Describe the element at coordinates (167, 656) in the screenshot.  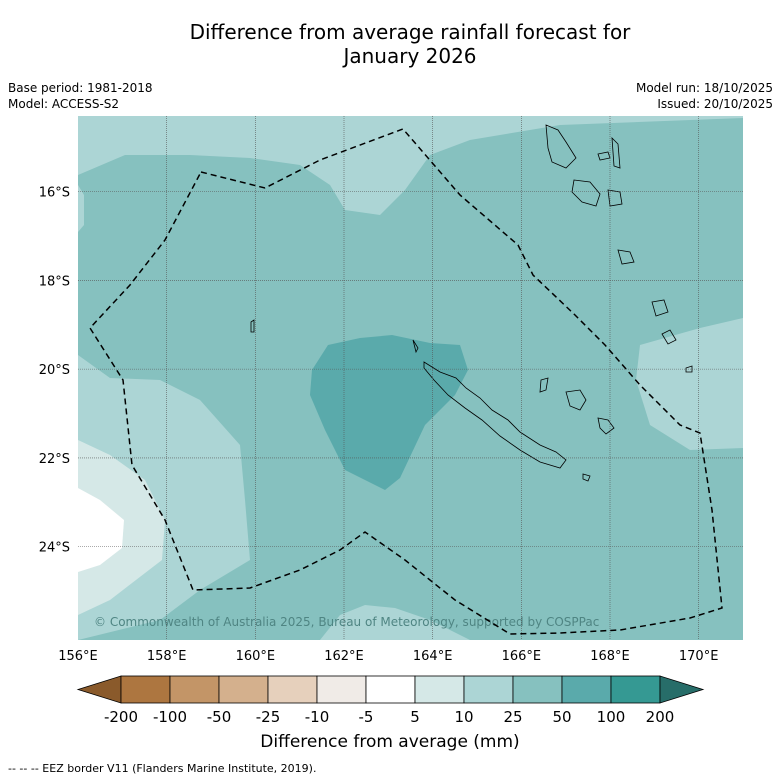
I see `x-tick-label: 158°E` at that location.